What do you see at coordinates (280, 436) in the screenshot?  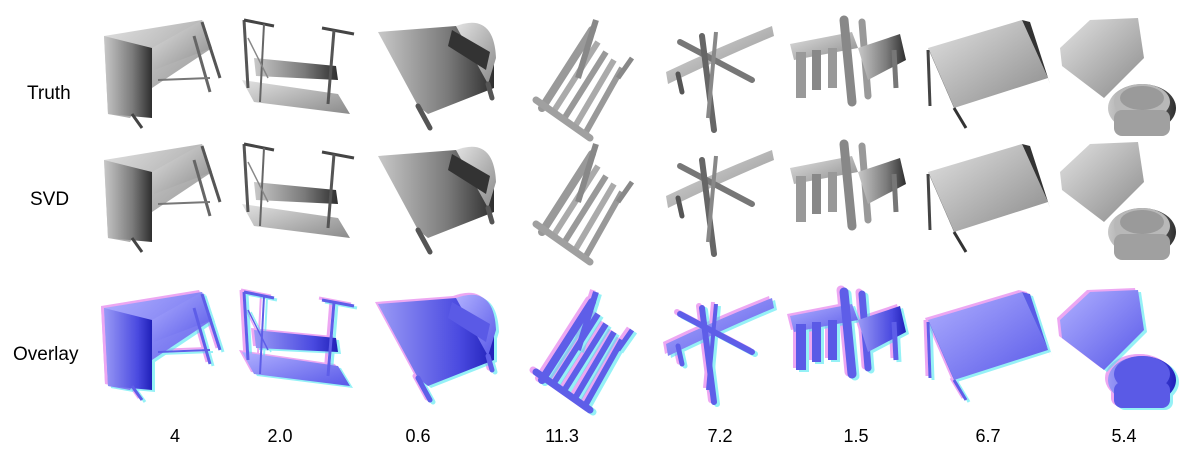 I see `error-value-2: 2.0` at bounding box center [280, 436].